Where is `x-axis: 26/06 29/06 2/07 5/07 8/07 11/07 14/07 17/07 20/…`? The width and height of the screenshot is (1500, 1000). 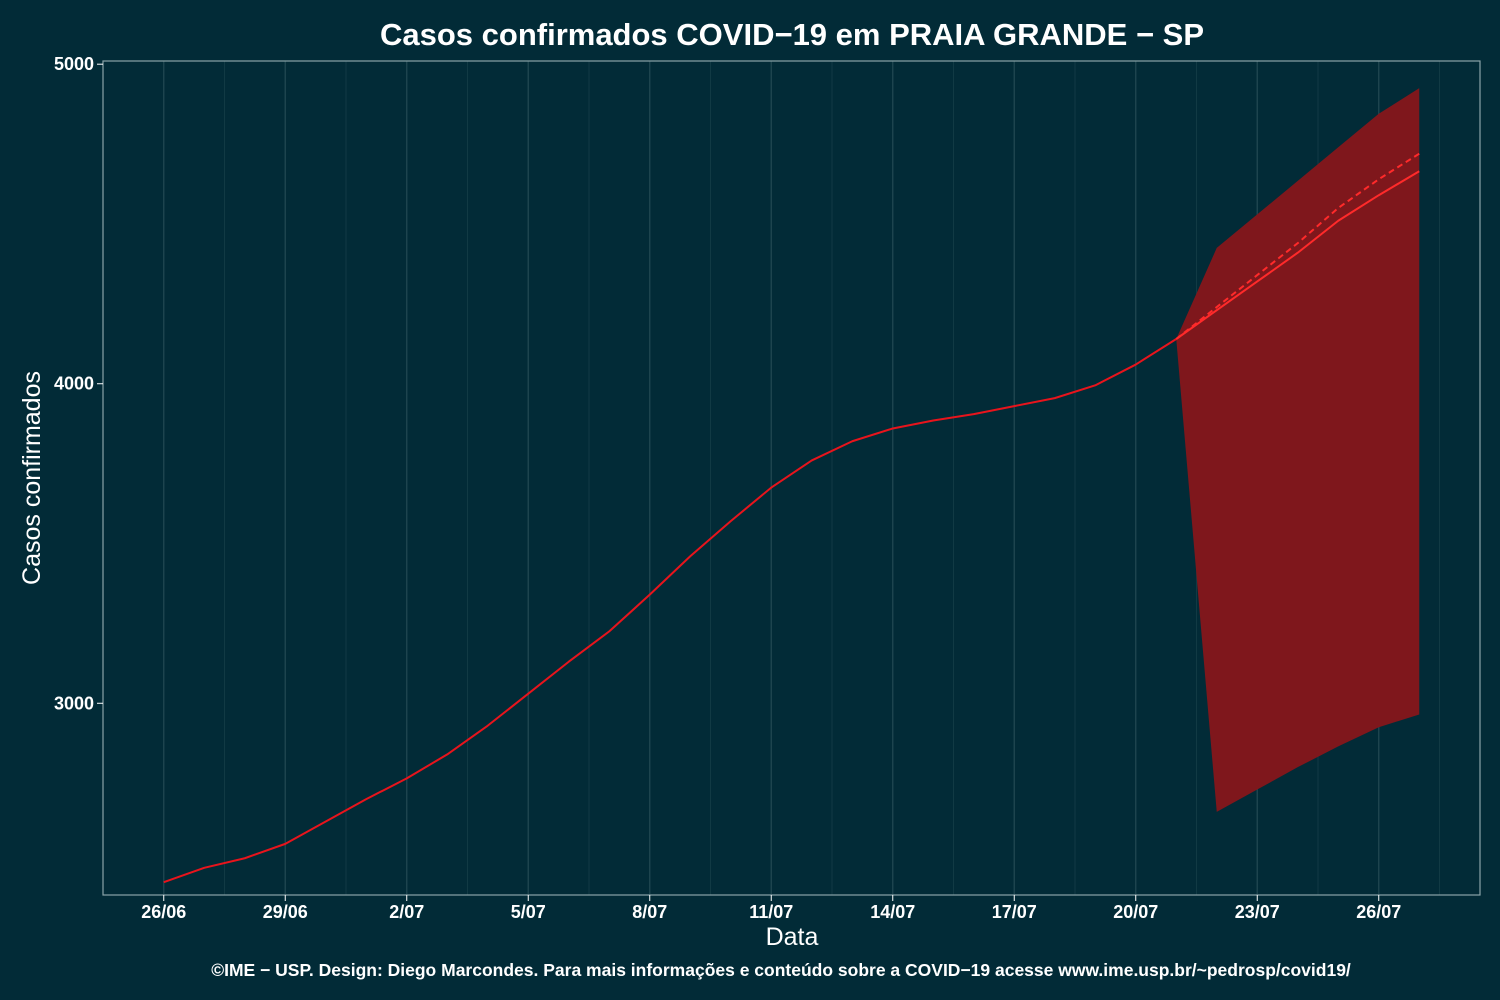 x-axis: 26/06 29/06 2/07 5/07 8/07 11/07 14/07 17/07 20/… is located at coordinates (771, 908).